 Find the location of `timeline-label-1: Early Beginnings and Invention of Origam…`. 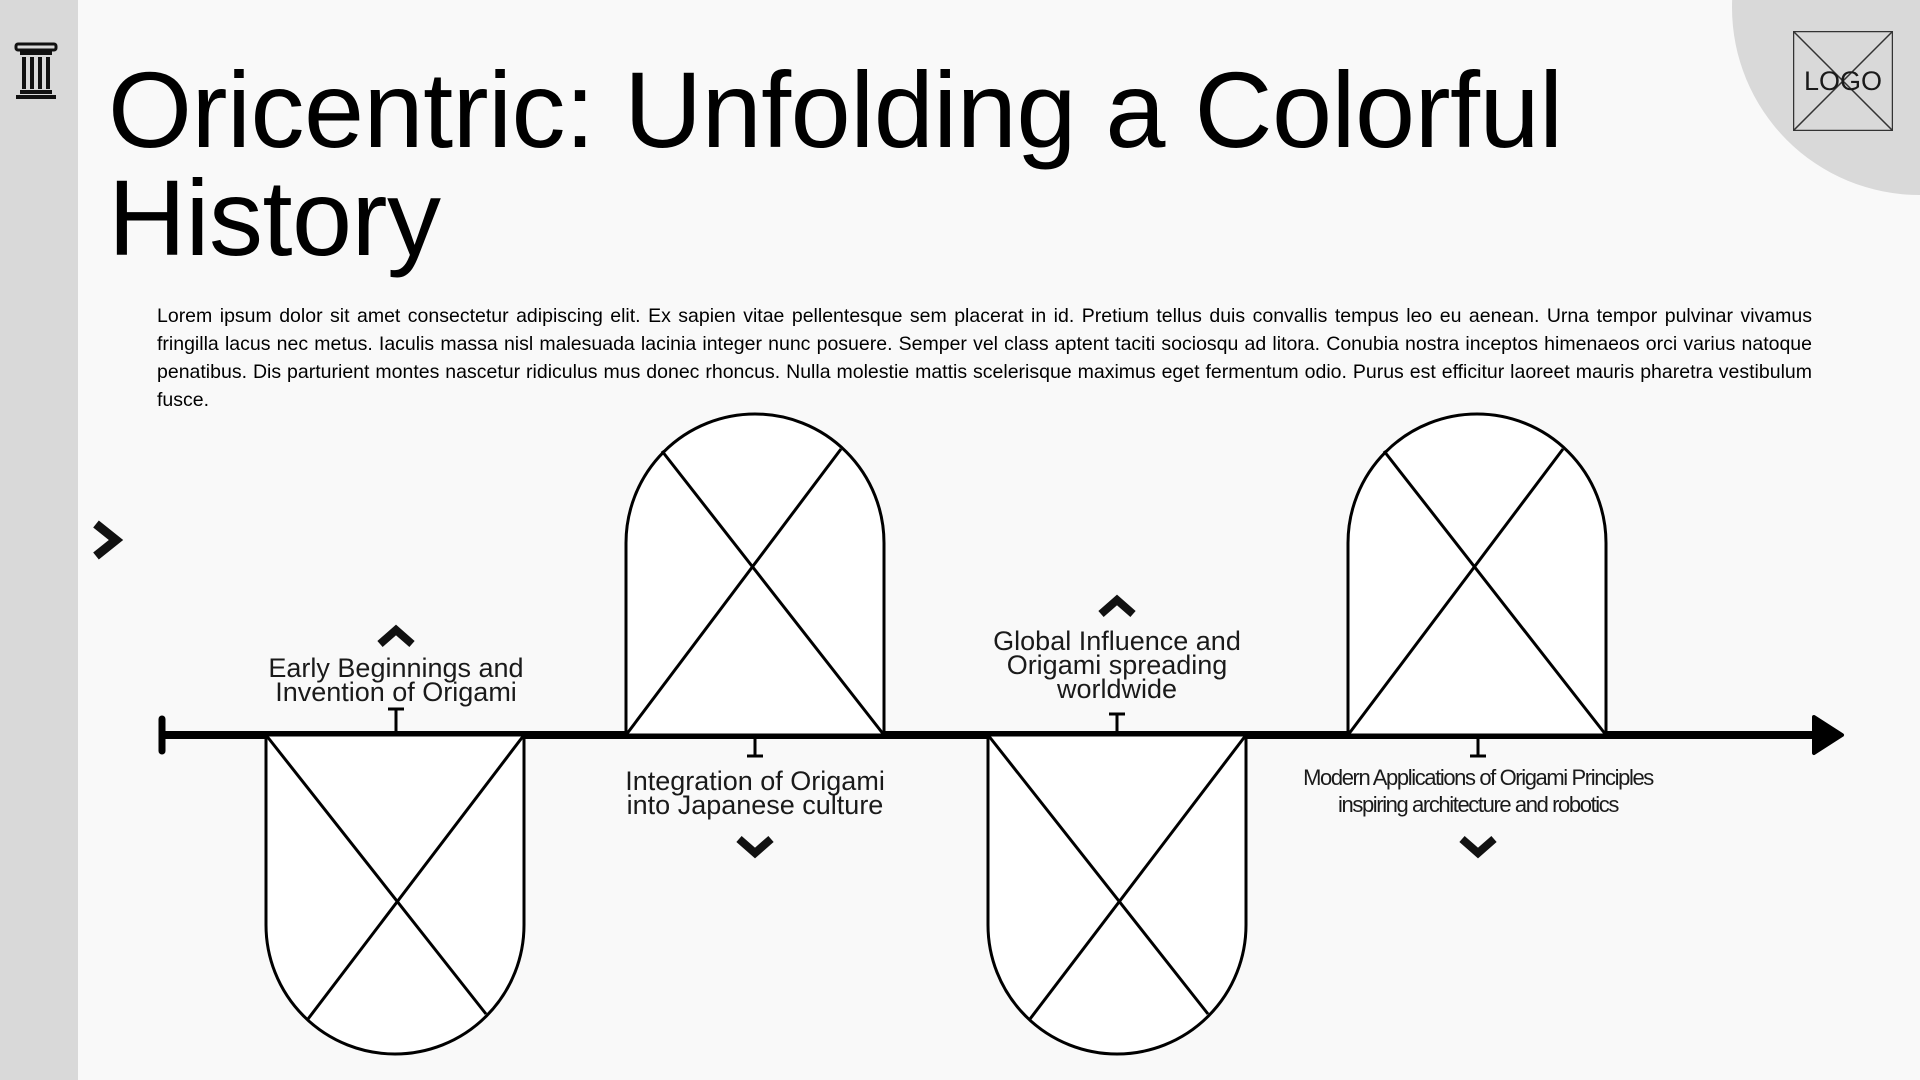

timeline-label-1: Early Beginnings and Invention of Origam… is located at coordinates (396, 680).